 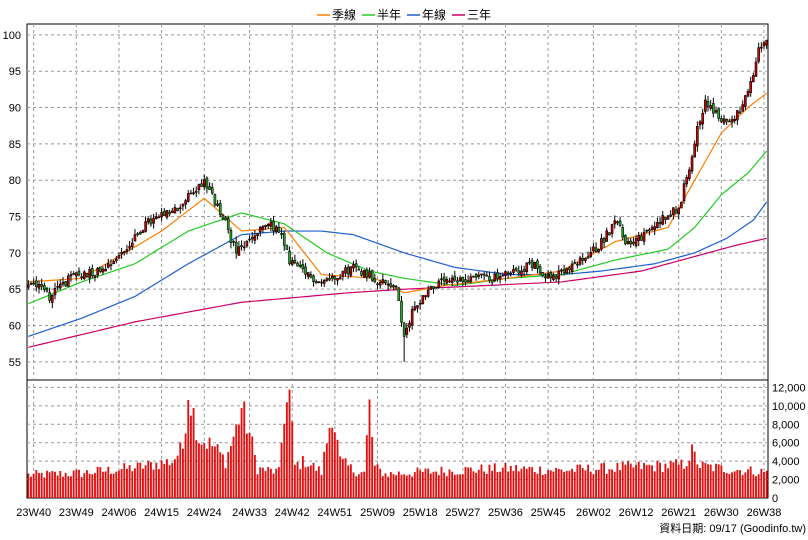 What do you see at coordinates (15, 145) in the screenshot?
I see `price-tick-label: 85` at bounding box center [15, 145].